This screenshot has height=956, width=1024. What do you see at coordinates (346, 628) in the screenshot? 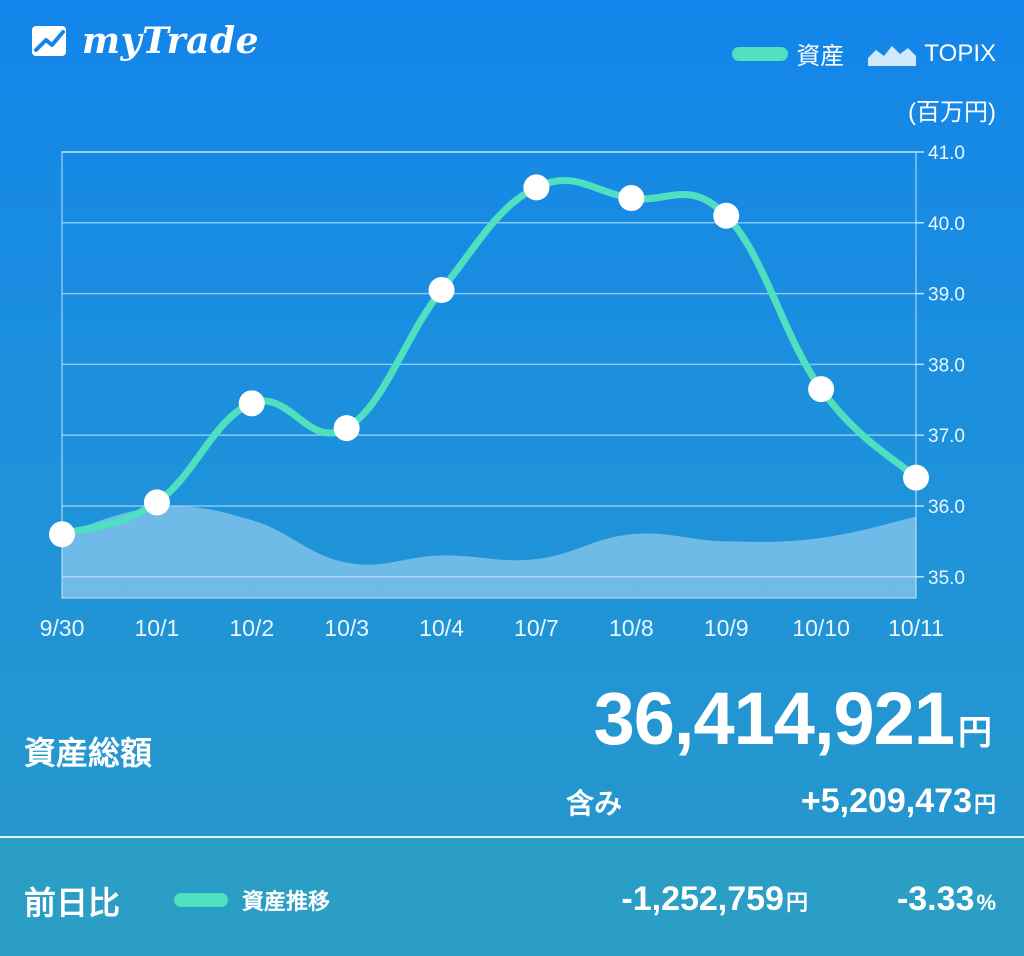
I see `x-tick-label: 10/3` at bounding box center [346, 628].